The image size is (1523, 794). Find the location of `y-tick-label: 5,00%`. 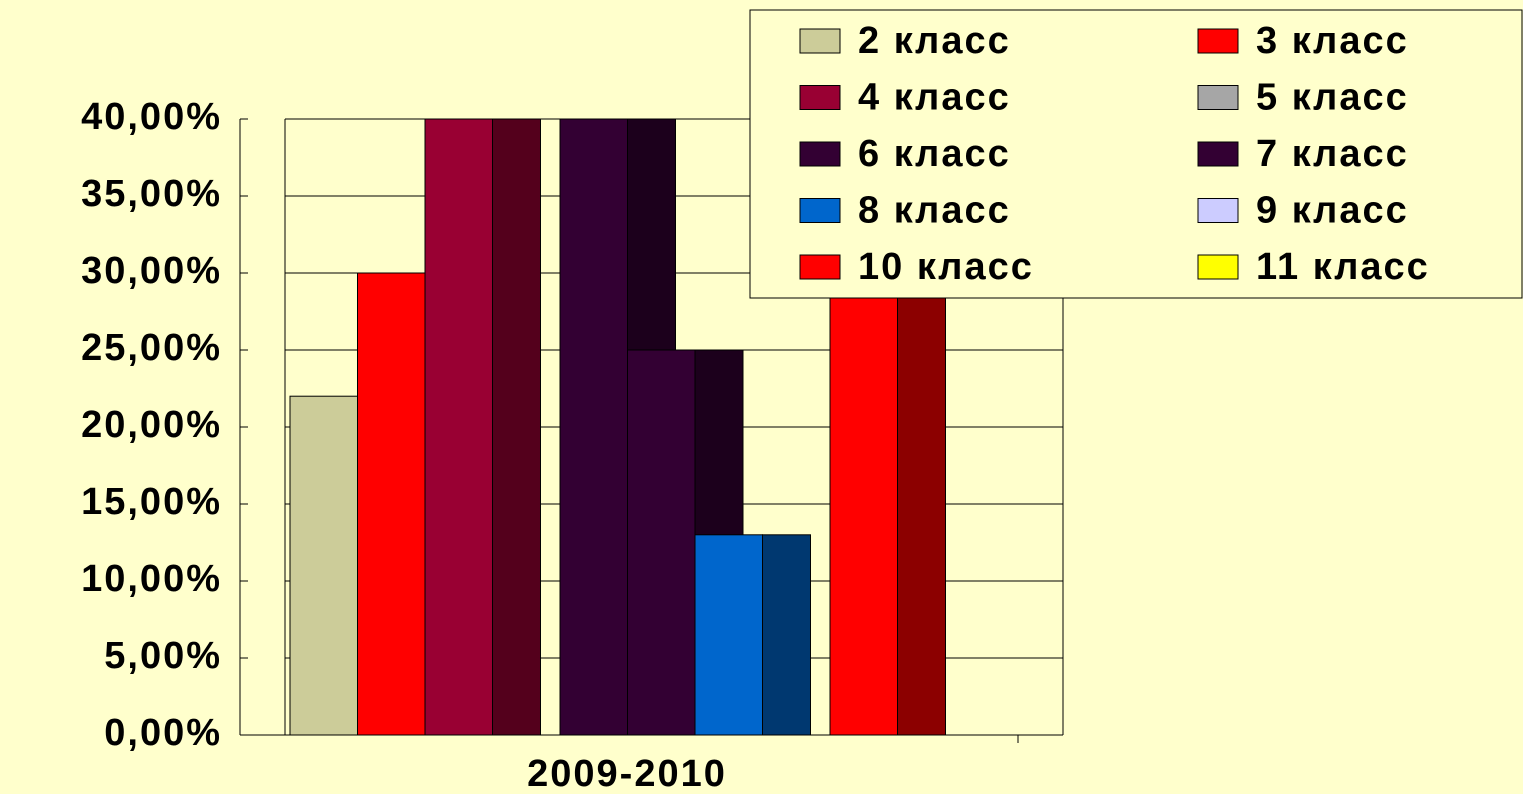

y-tick-label: 5,00% is located at coordinates (163, 656).